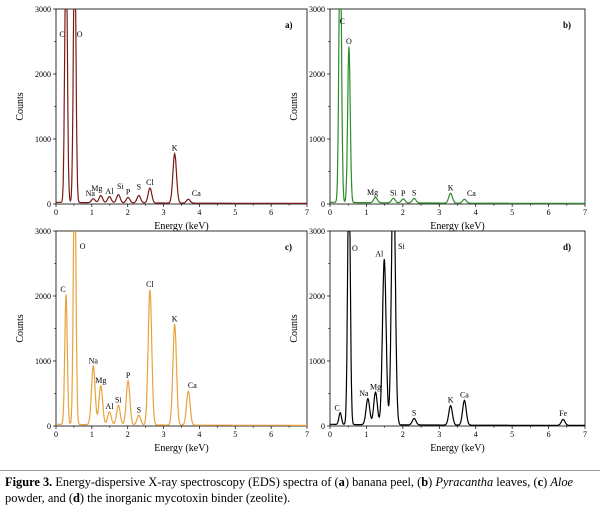 This screenshot has height=515, width=600. What do you see at coordinates (563, 413) in the screenshot?
I see `peak-label-fe: Fe` at bounding box center [563, 413].